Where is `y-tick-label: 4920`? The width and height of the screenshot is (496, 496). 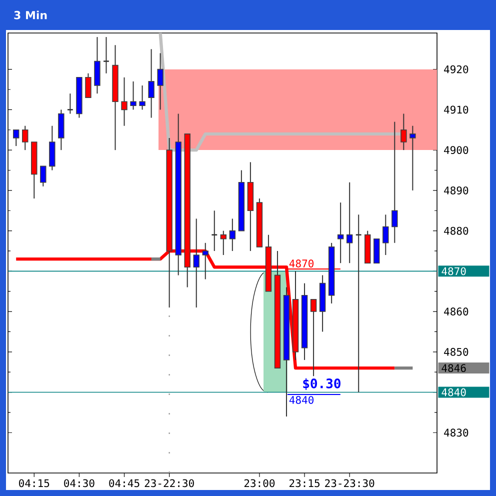 y-tick-label: 4920 is located at coordinates (456, 69).